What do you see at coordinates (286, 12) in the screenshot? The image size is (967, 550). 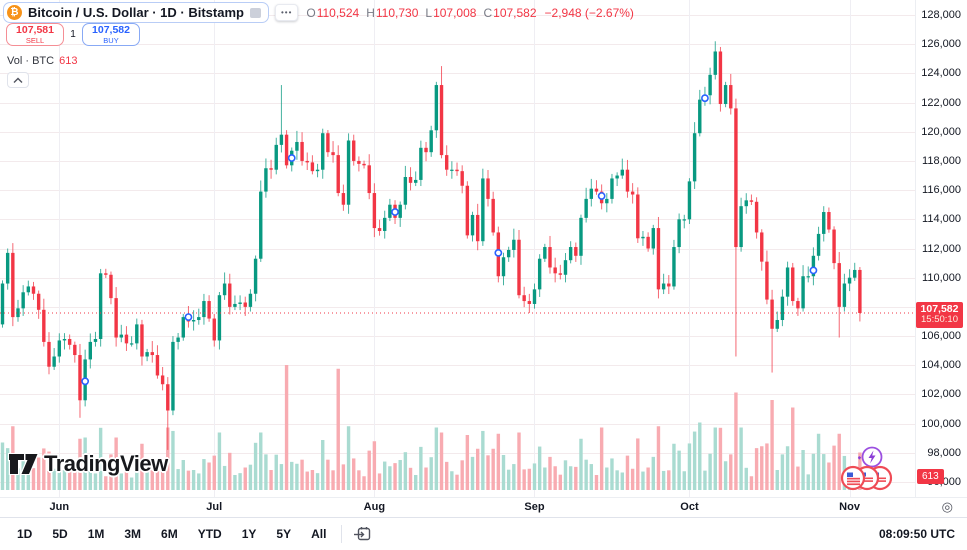 I see `more-options-button: •••` at bounding box center [286, 12].